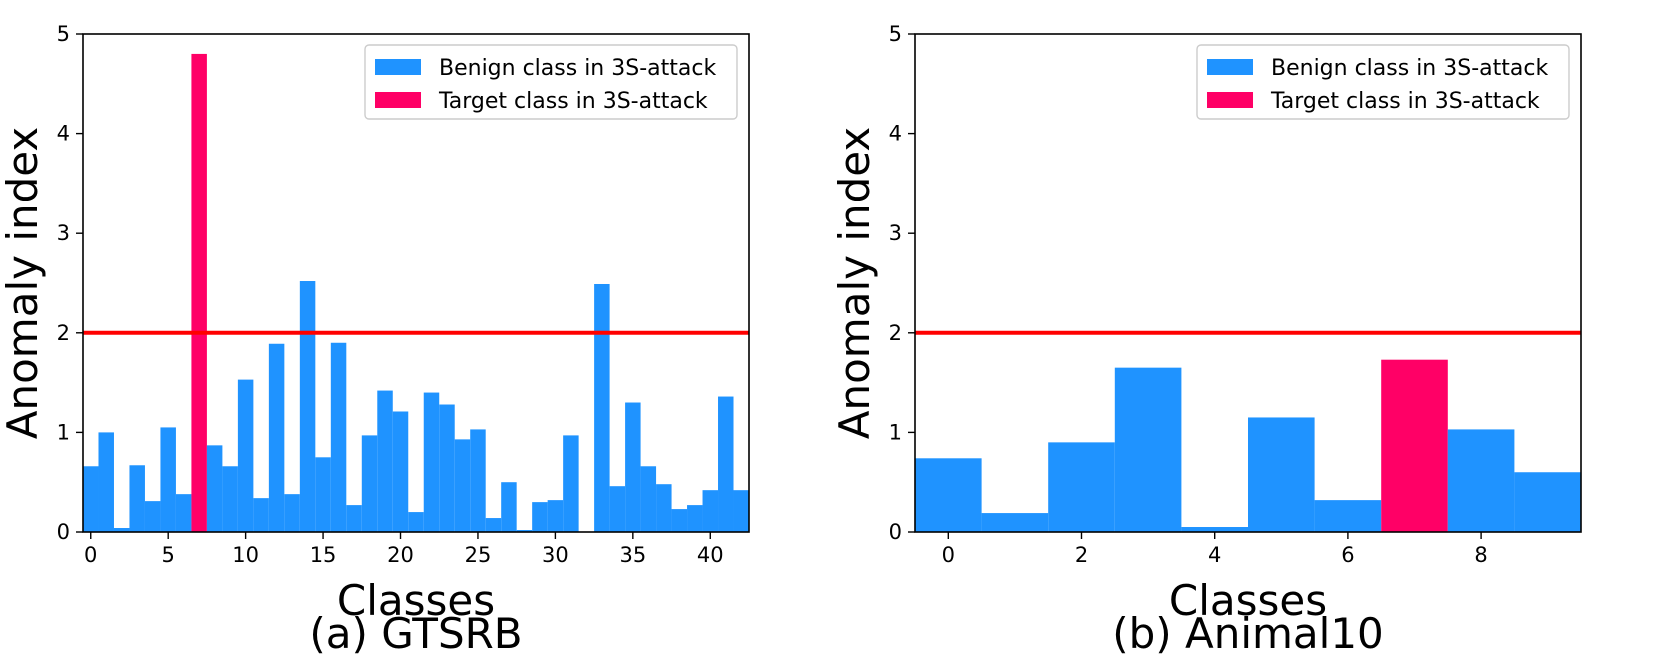  I want to click on chart-caption: (b) Animal10, so click(1248, 633).